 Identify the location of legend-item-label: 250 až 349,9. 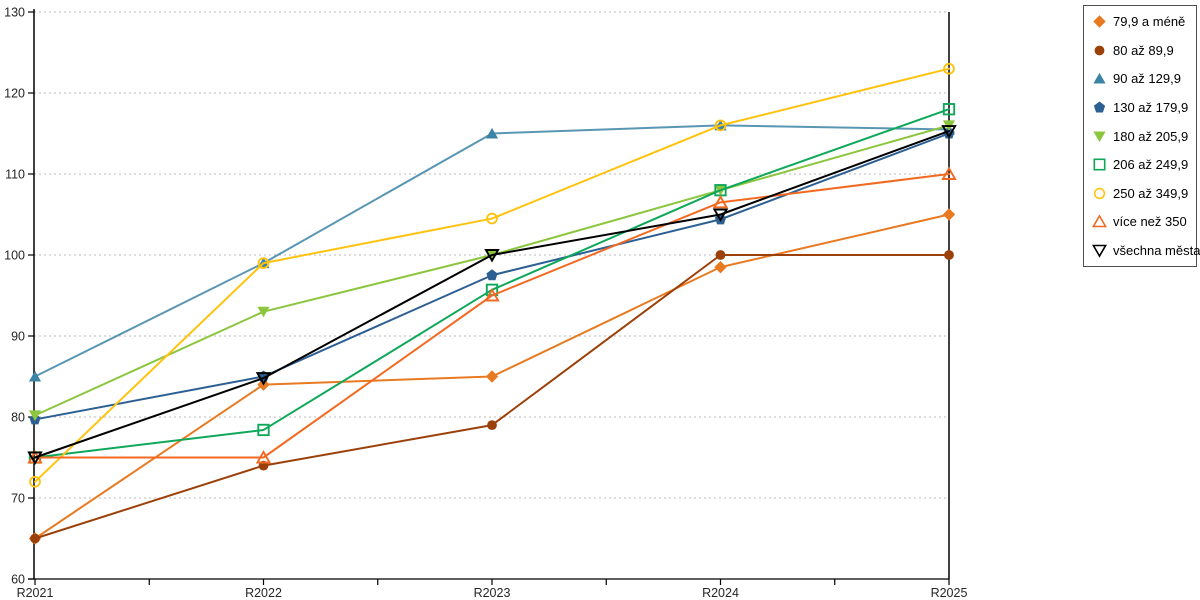
(1151, 193).